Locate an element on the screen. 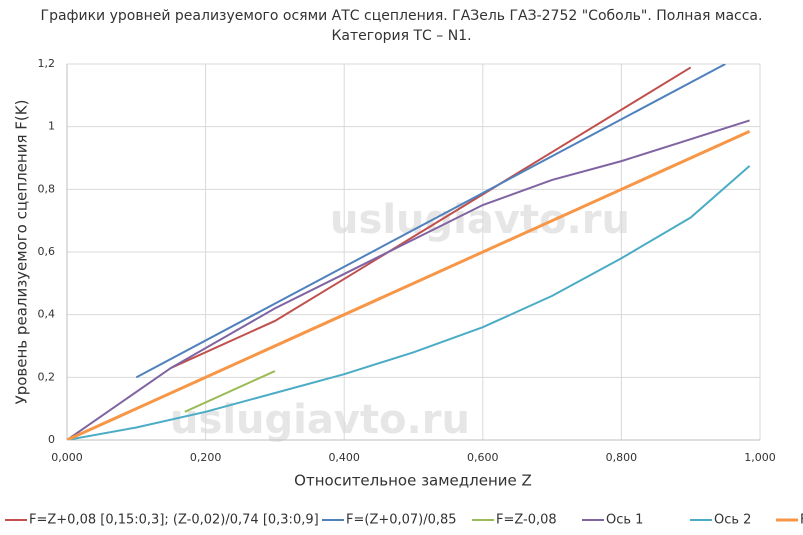 This screenshot has height=535, width=803. y-tick-label: 0,2 is located at coordinates (47, 376).